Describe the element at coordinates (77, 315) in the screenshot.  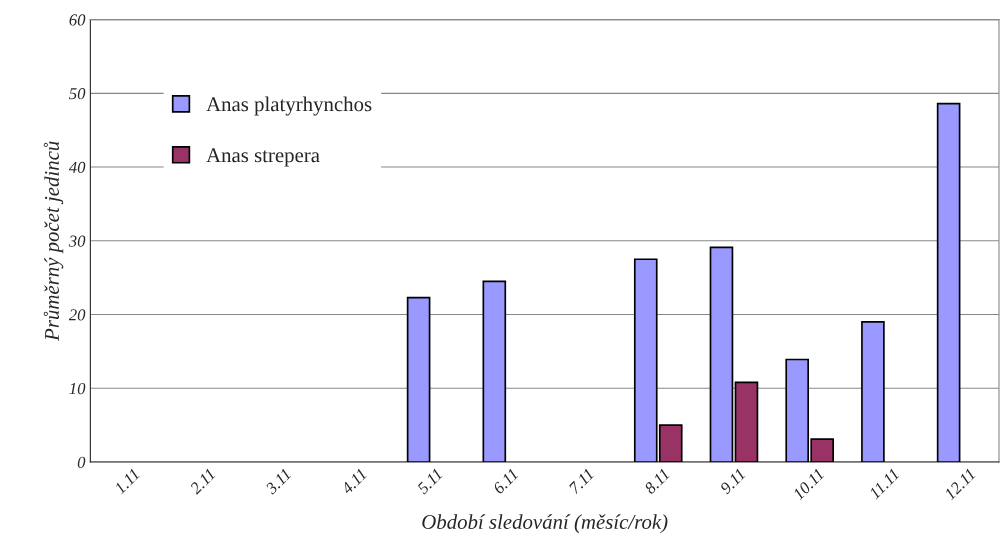
I see `y-tick-label: 20` at that location.